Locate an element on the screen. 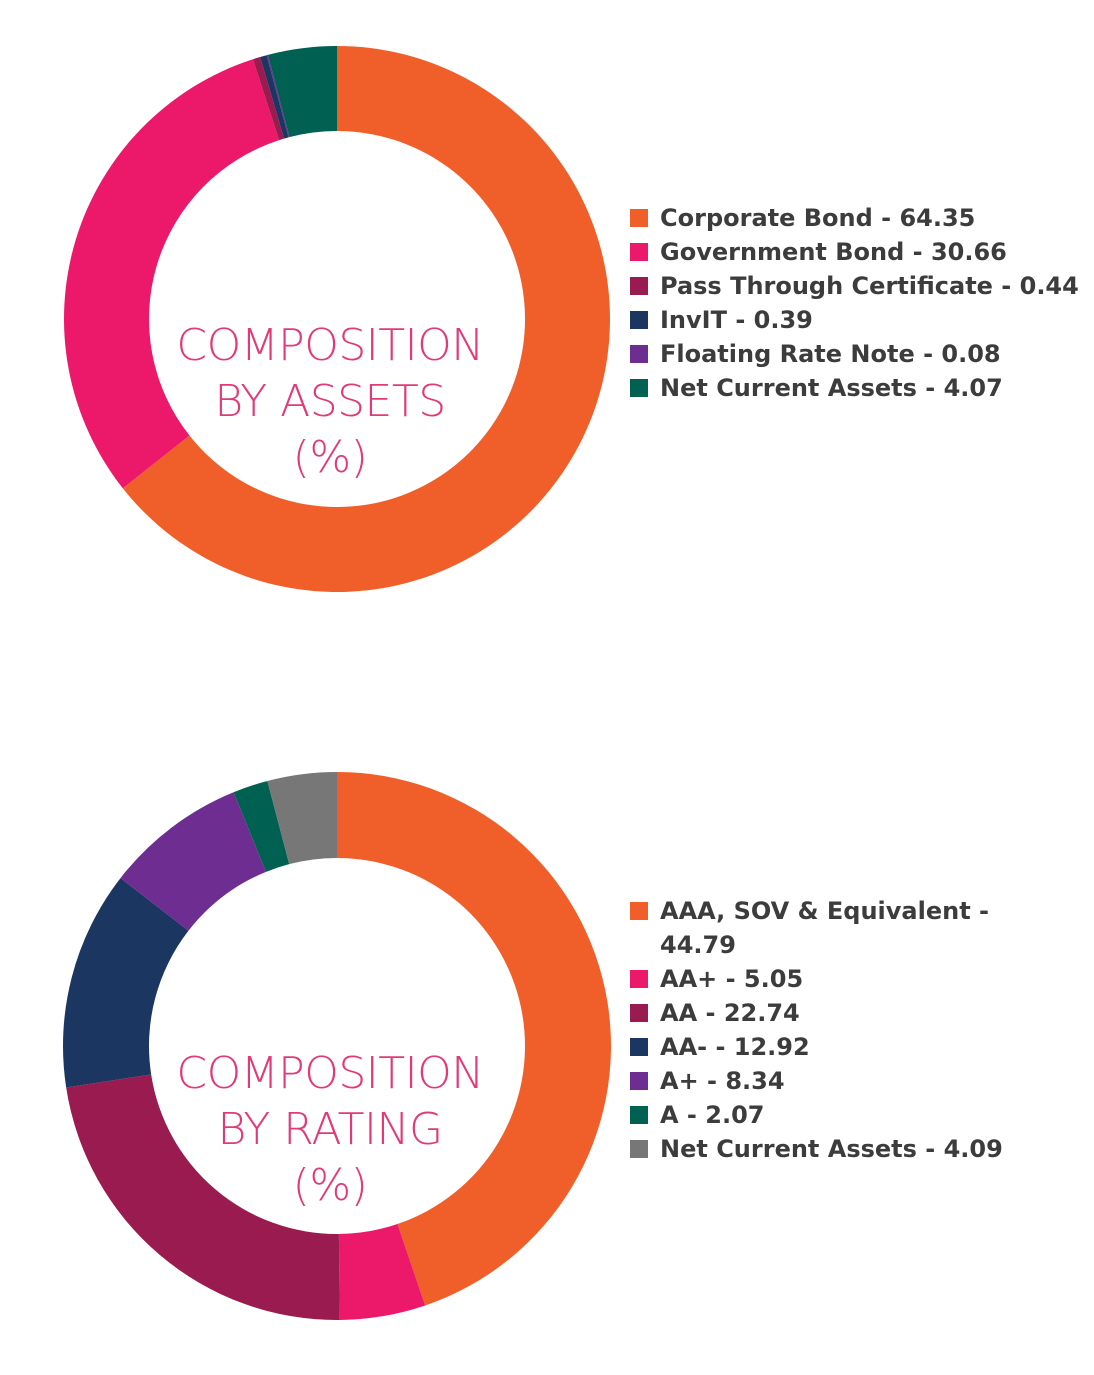 This screenshot has height=1375, width=1094. legend-label: Government Bond - 30.66 is located at coordinates (833, 252).